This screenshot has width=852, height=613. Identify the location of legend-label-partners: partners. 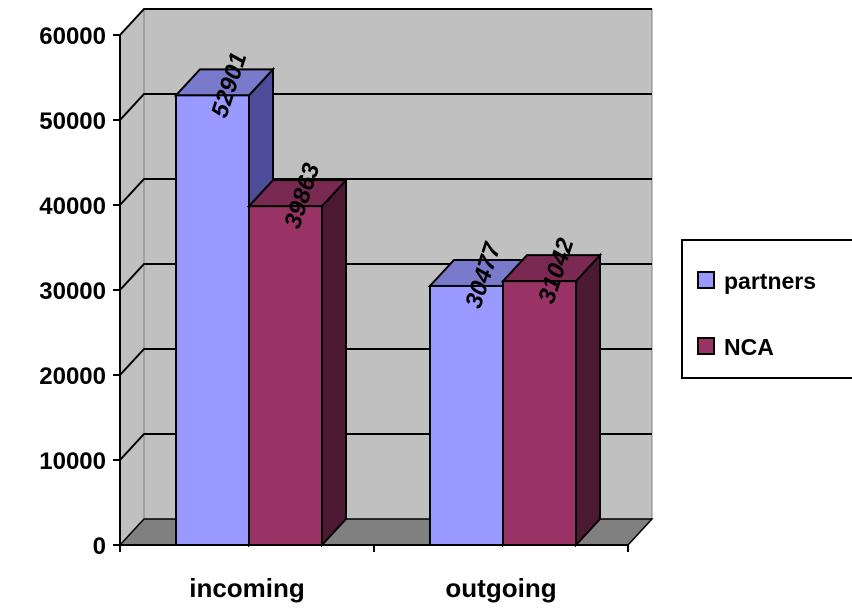
(770, 281).